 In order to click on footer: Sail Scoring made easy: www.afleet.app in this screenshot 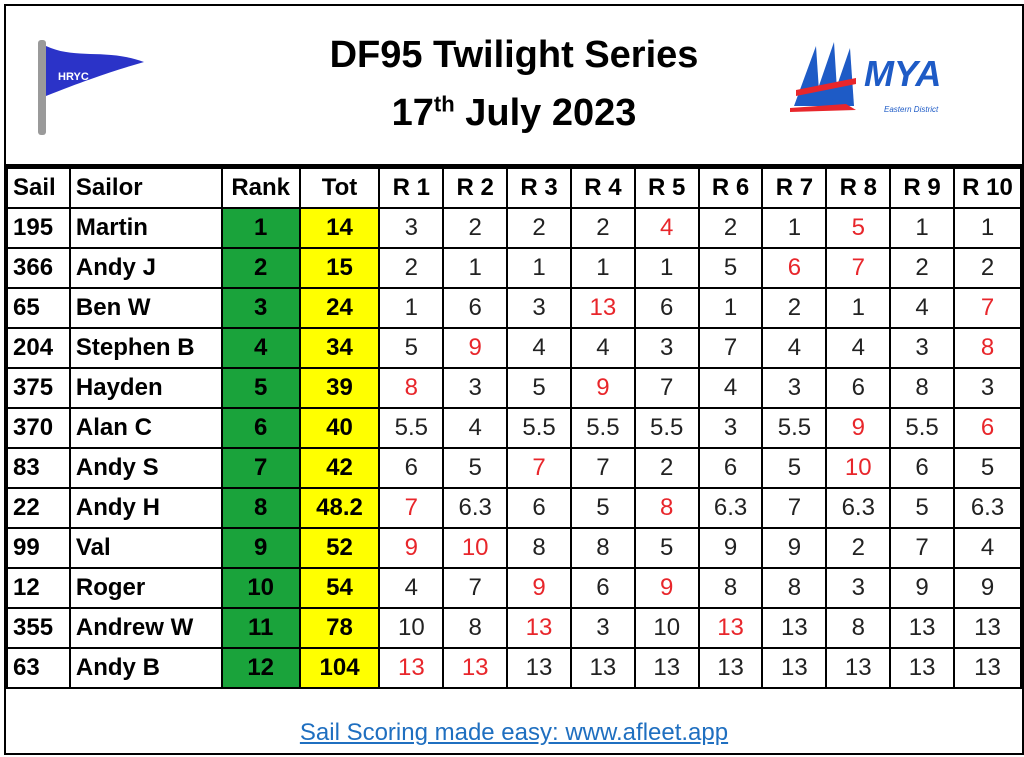, I will do `click(514, 732)`.